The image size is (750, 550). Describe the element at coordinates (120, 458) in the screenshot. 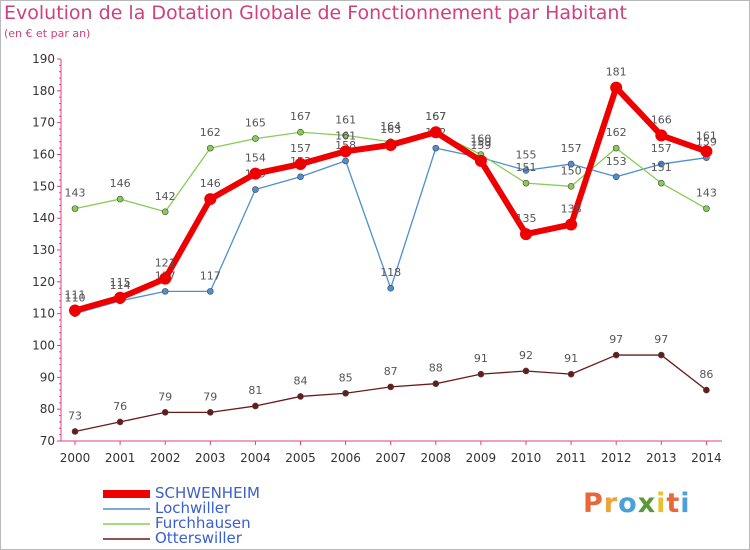

I see `x-tick-label: 2001` at that location.